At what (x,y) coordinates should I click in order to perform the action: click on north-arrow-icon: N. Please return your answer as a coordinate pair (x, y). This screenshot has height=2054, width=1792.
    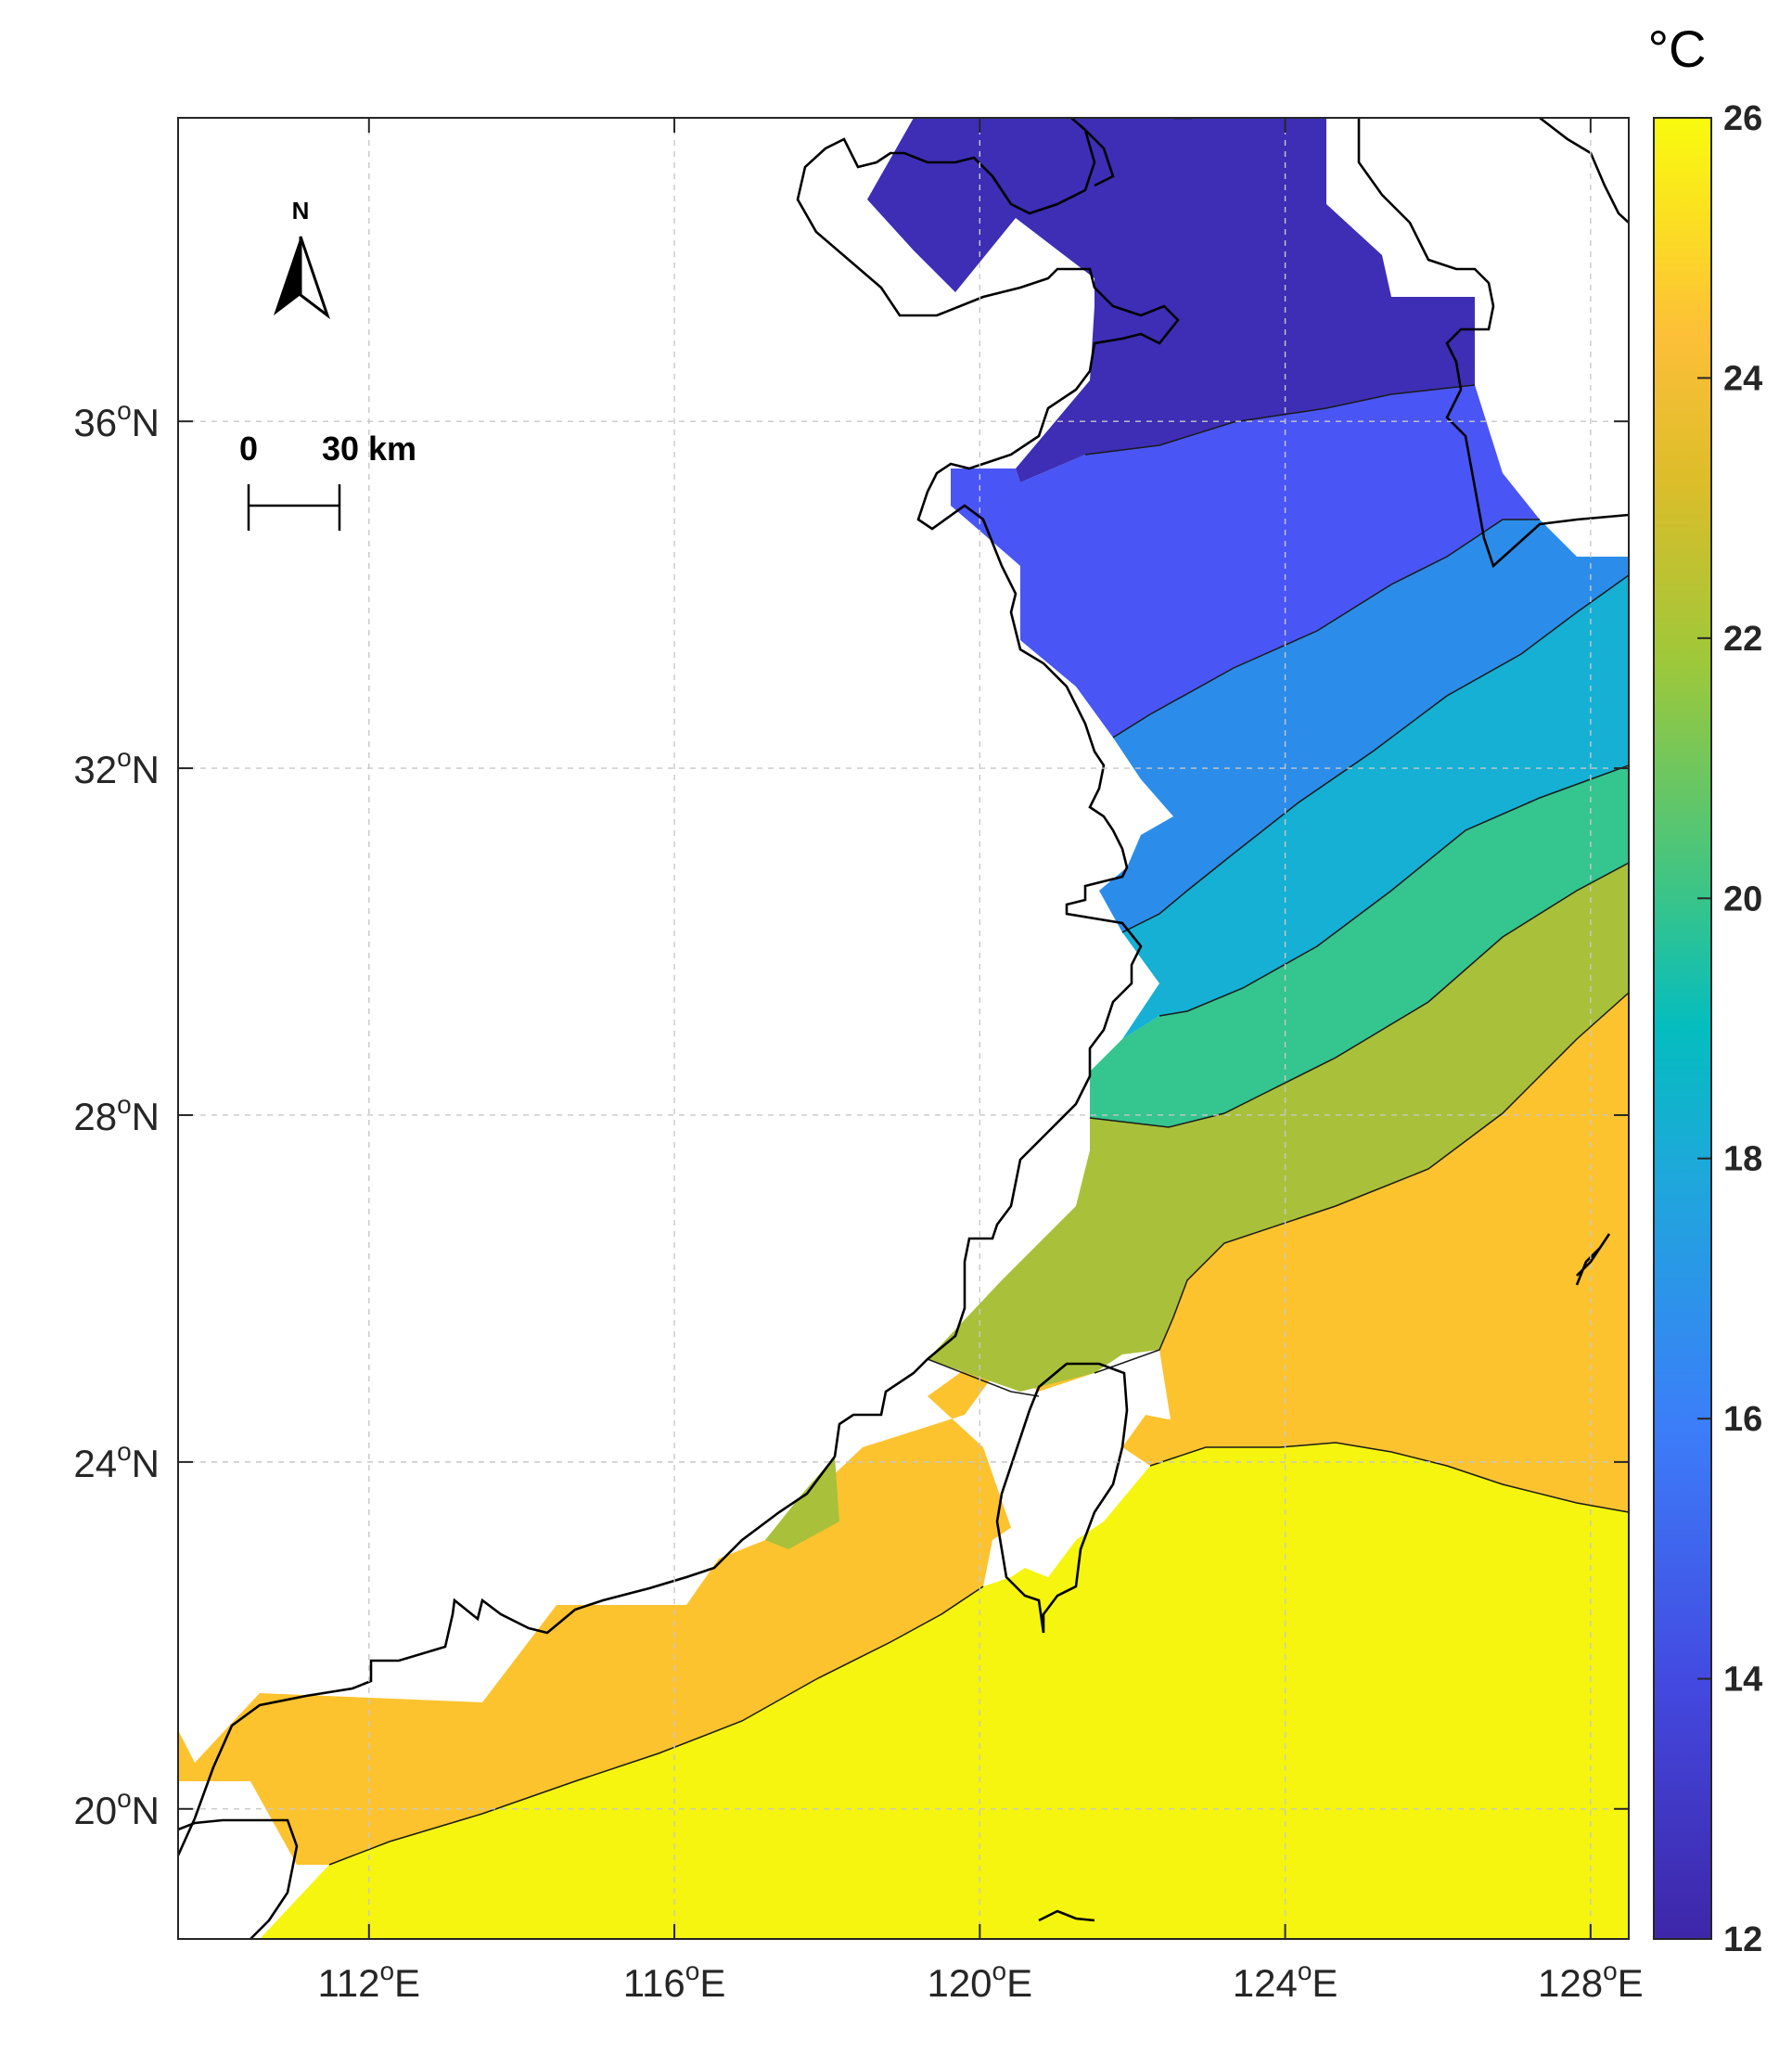
    Looking at the image, I should click on (302, 258).